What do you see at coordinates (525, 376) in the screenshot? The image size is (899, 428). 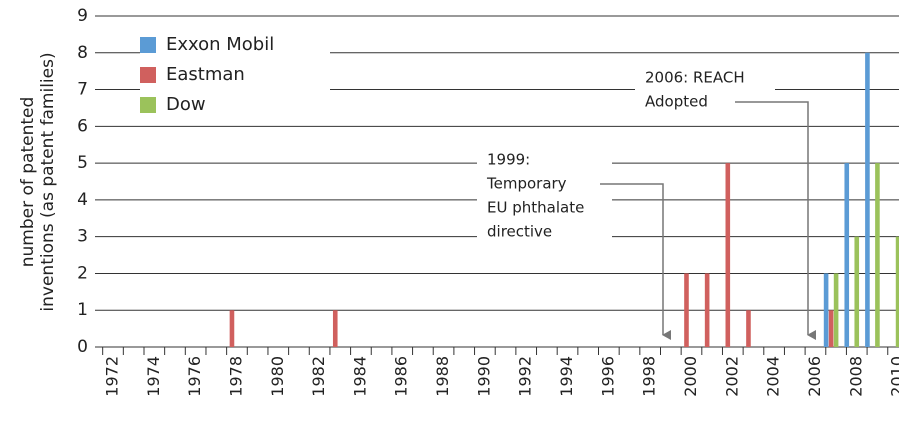 I see `x-tick-label: 1992` at bounding box center [525, 376].